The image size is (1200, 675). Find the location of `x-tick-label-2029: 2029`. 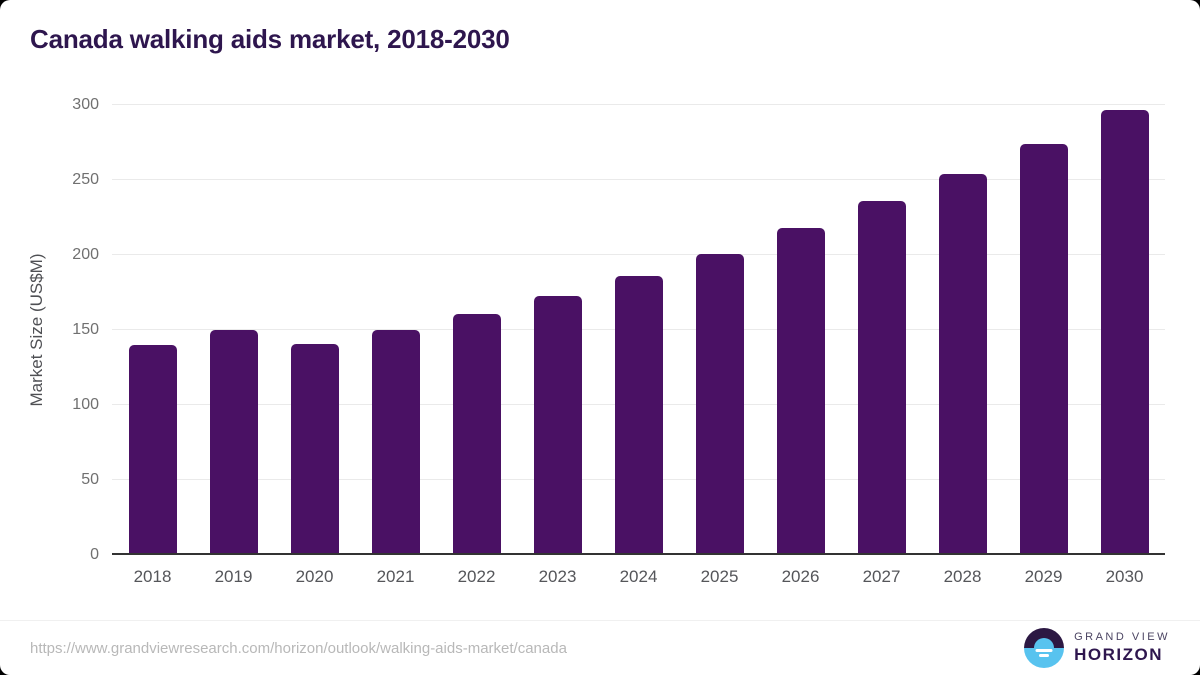

x-tick-label-2029: 2029 is located at coordinates (1043, 576).